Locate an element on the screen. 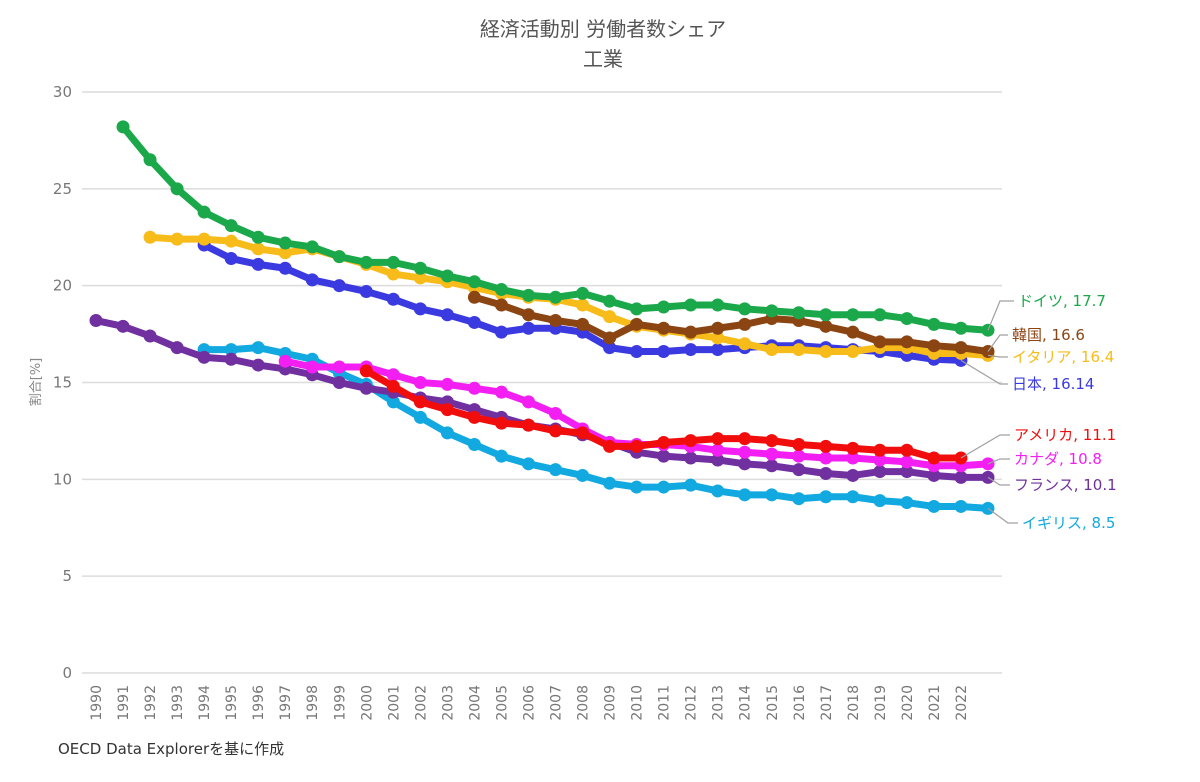 The height and width of the screenshot is (782, 1200). x-tick-label: 2000 is located at coordinates (367, 703).